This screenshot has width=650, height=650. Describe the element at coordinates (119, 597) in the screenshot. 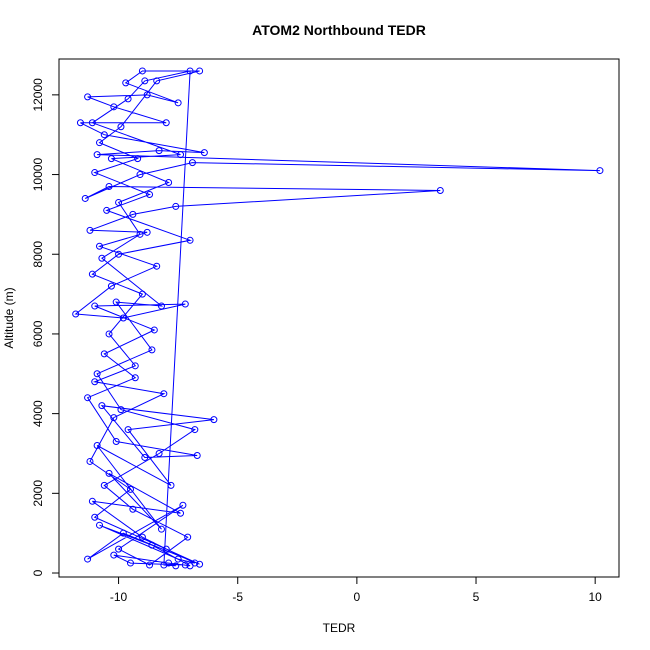

I see `x-tick-label: -10` at that location.